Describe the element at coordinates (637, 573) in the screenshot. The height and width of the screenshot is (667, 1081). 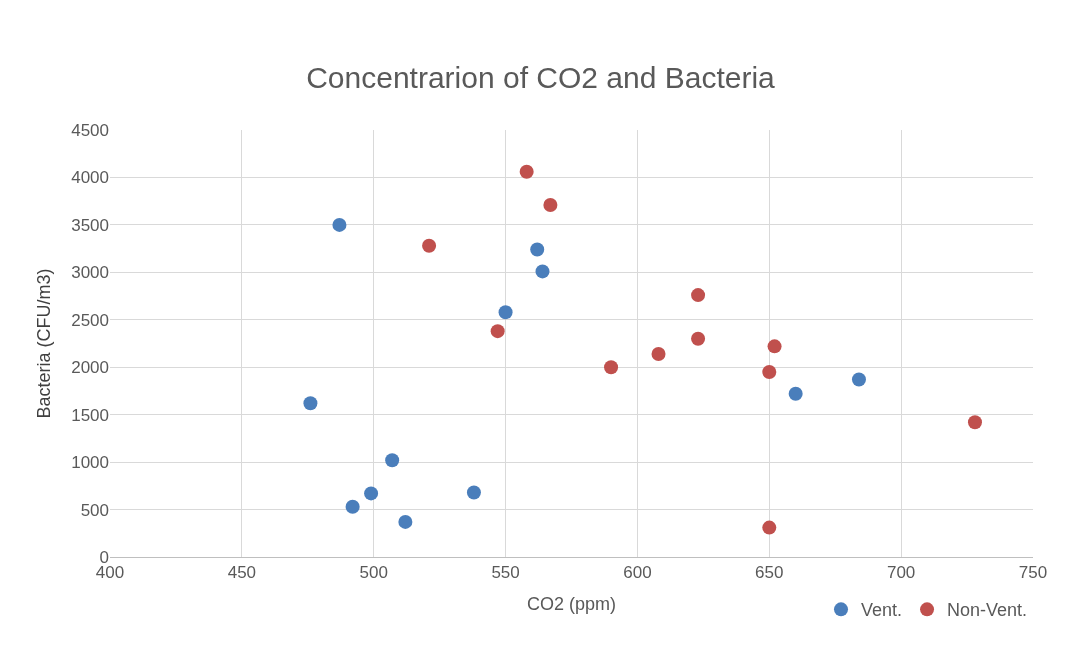
I see `x-tick-label: 600` at that location.